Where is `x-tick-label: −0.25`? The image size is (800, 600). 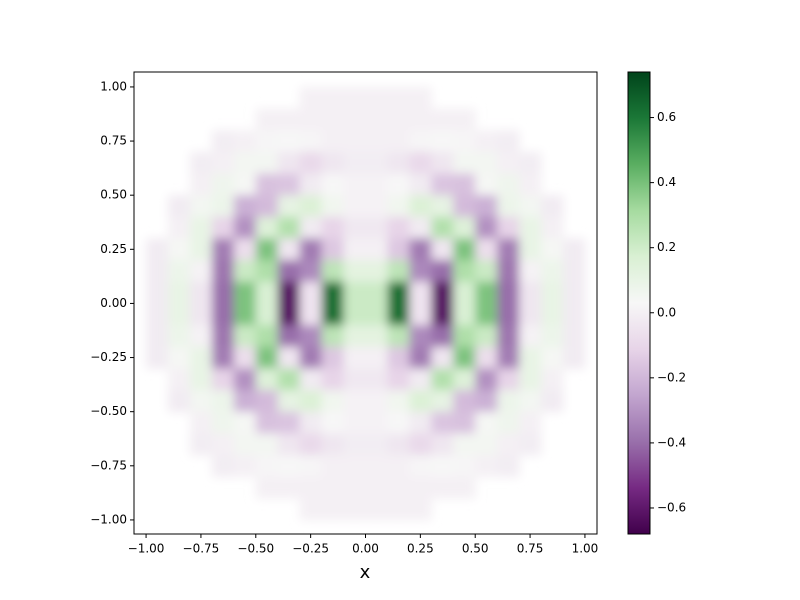
x-tick-label: −0.25 is located at coordinates (310, 549).